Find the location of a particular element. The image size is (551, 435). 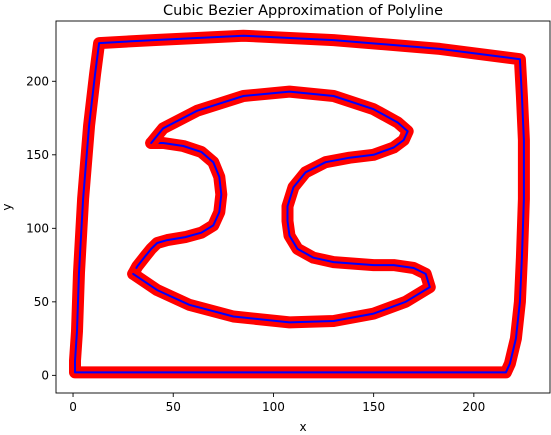

x-tick-label: 50 is located at coordinates (173, 407).